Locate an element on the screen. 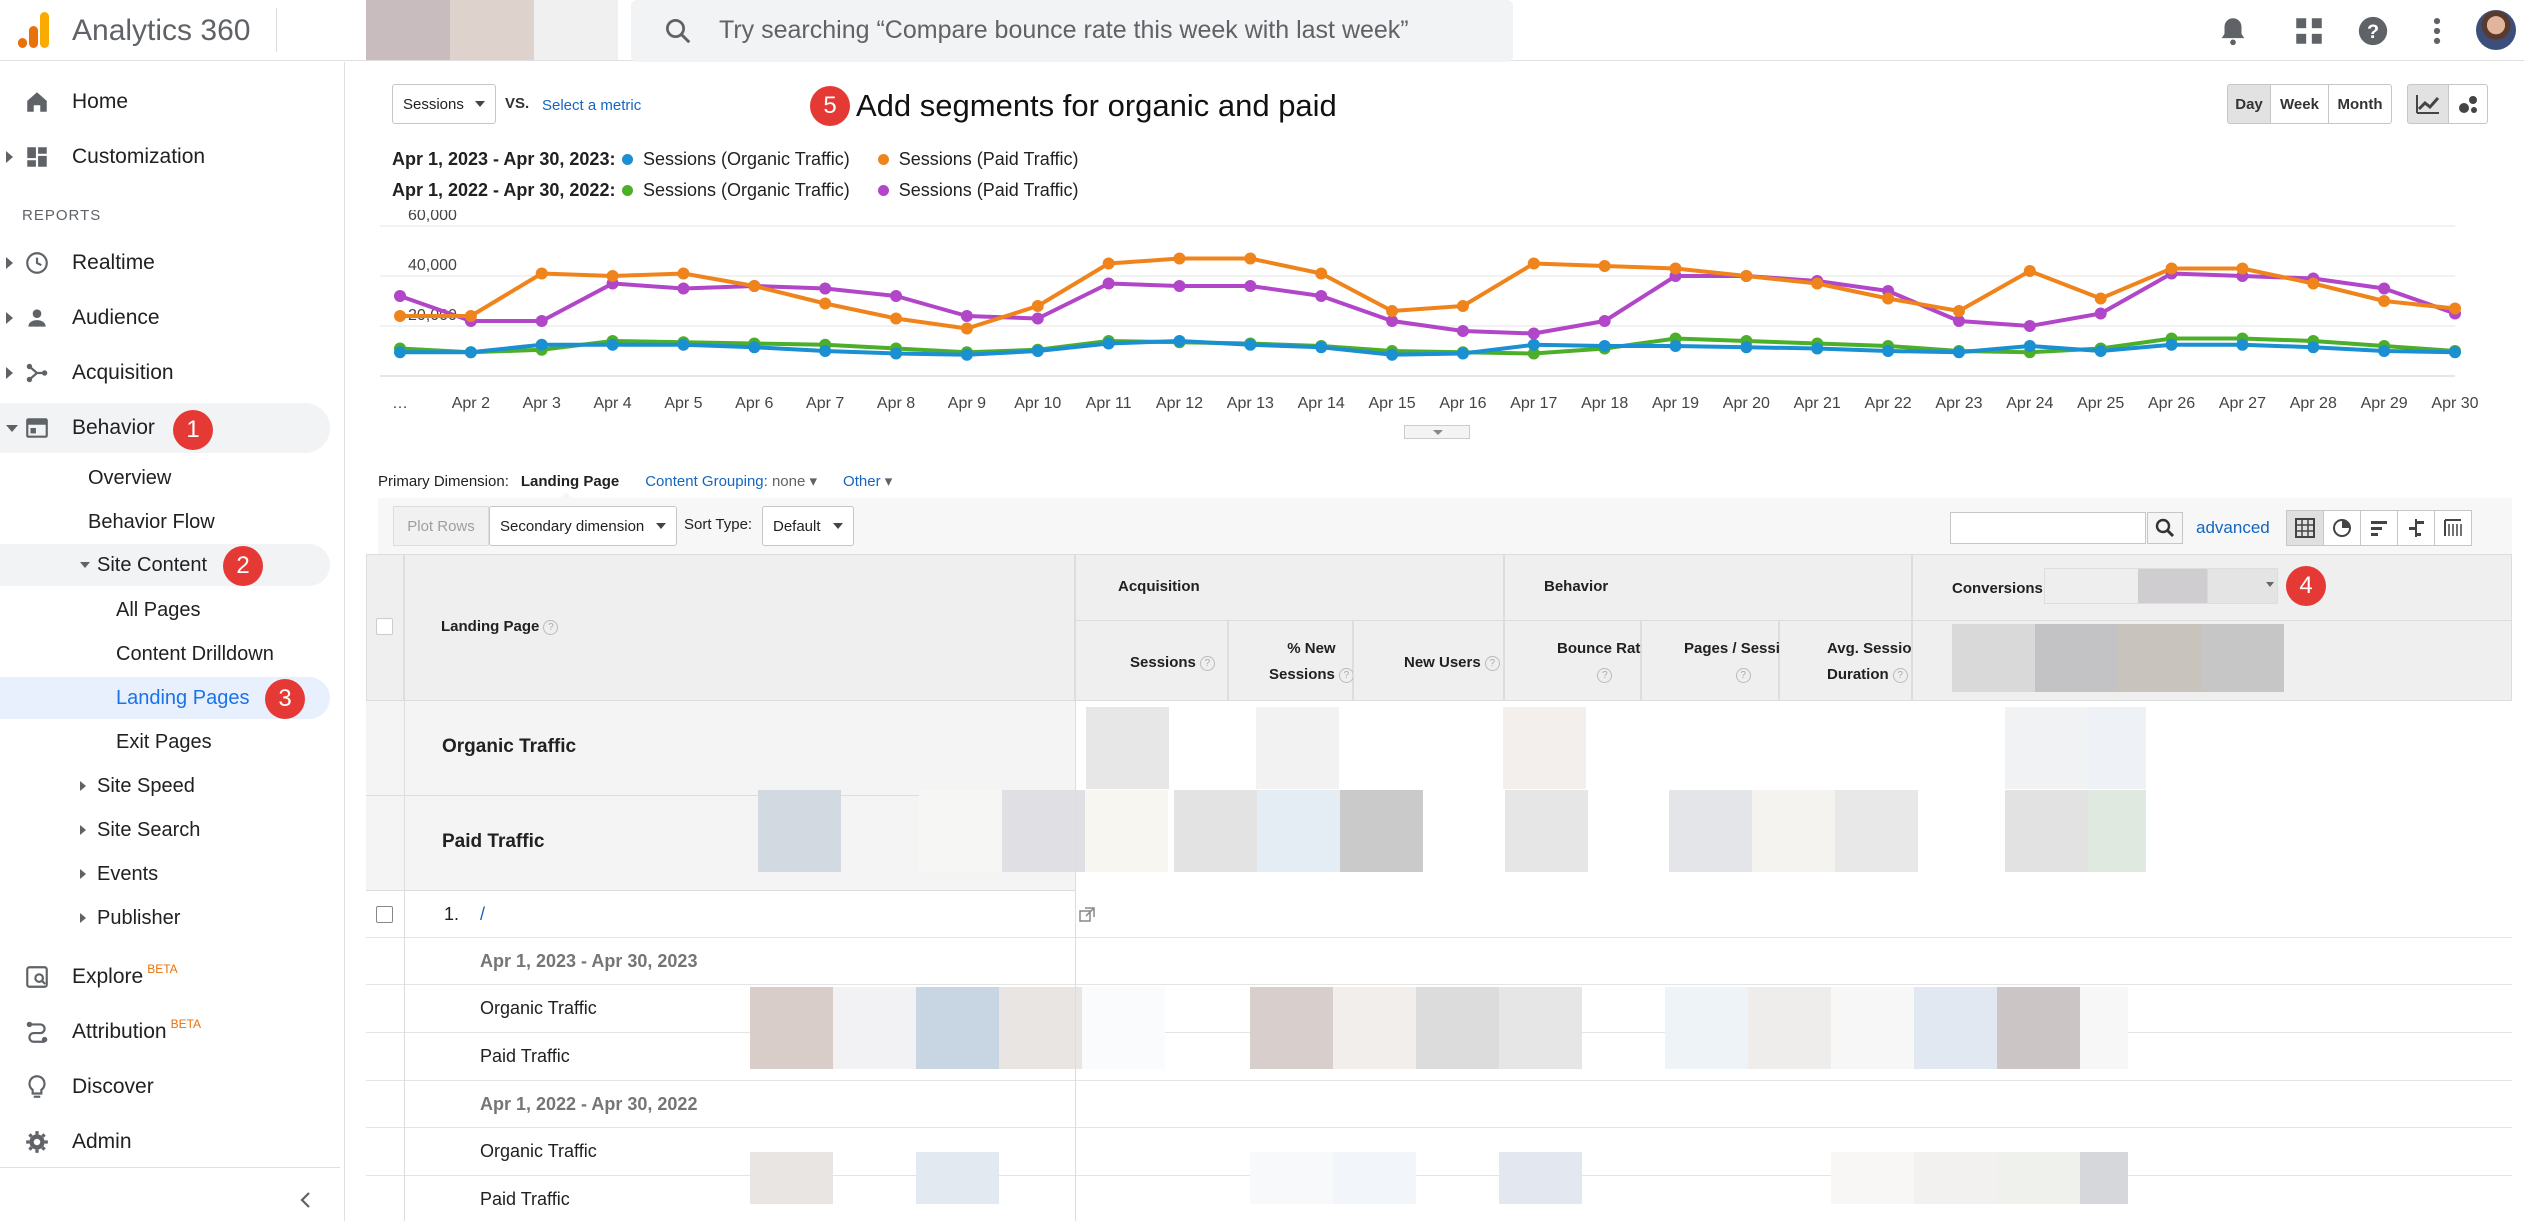  sort-type-value: Default is located at coordinates (797, 526).